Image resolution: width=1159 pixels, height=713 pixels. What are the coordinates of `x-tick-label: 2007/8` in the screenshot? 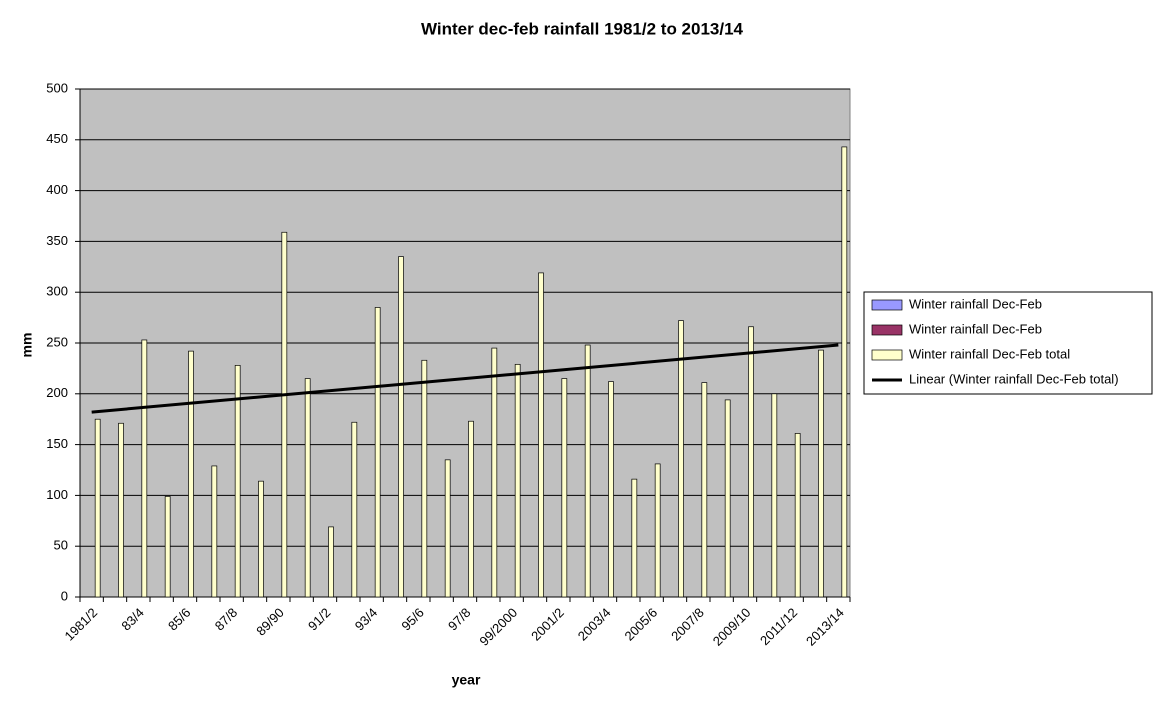 It's located at (687, 624).